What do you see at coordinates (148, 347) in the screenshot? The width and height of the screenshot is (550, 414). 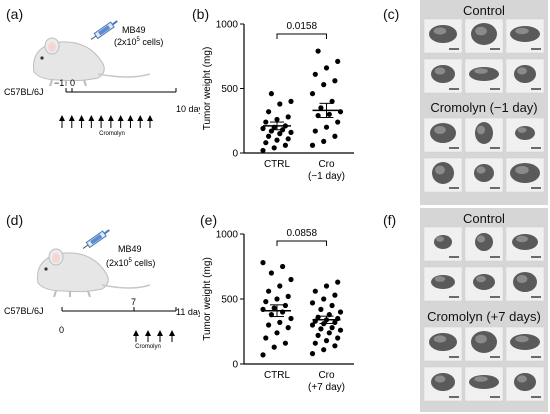 I see `drug-label-d: Cromolyn` at bounding box center [148, 347].